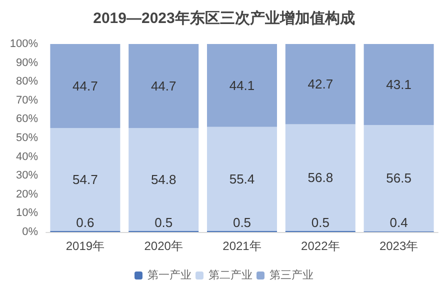 Image resolution: width=448 pixels, height=290 pixels. I want to click on legend-label: 第二产业, so click(230, 275).